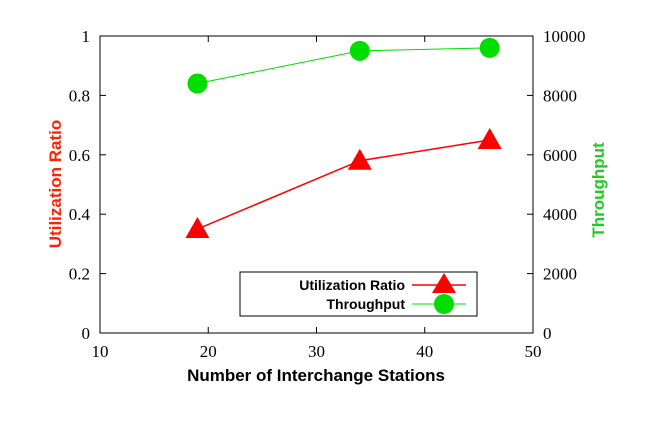 This screenshot has height=435, width=672. I want to click on y-tick-label: 1, so click(86, 36).